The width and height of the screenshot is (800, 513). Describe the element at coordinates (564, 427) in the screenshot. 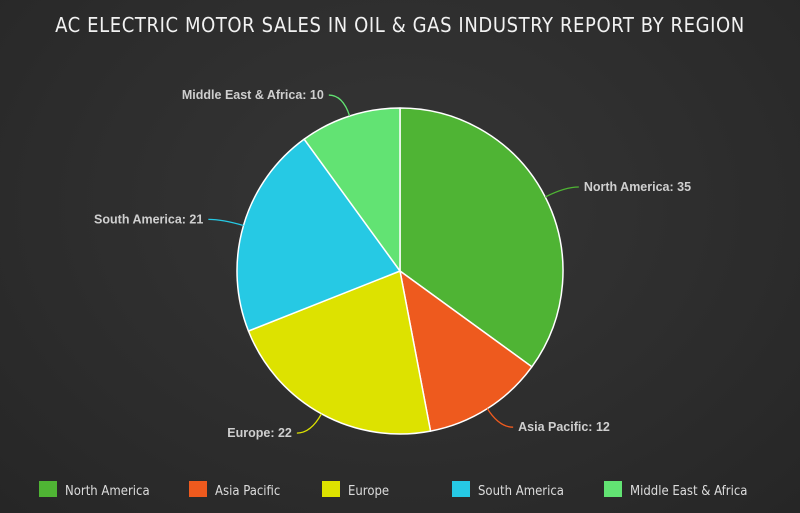

I see `slice-label-asia-pacific: Asia Pacific: 12` at that location.